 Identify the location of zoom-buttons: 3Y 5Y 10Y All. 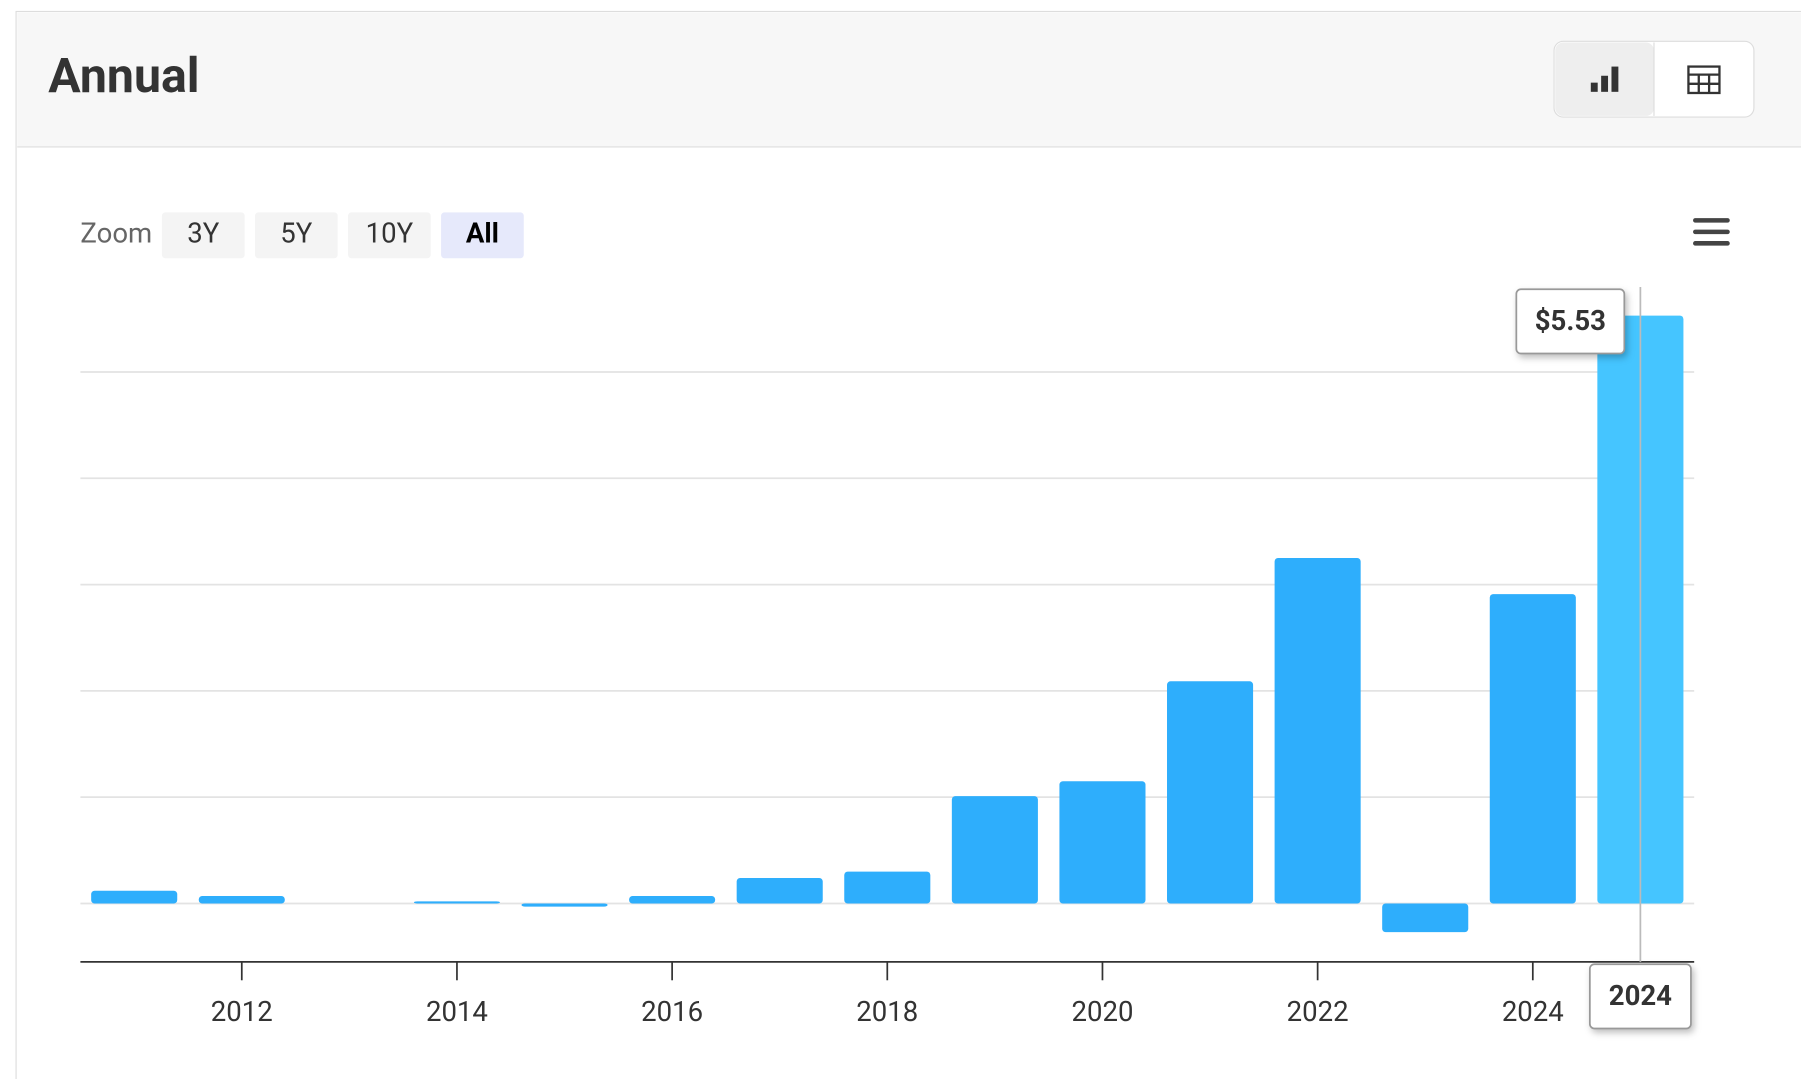
(342, 235).